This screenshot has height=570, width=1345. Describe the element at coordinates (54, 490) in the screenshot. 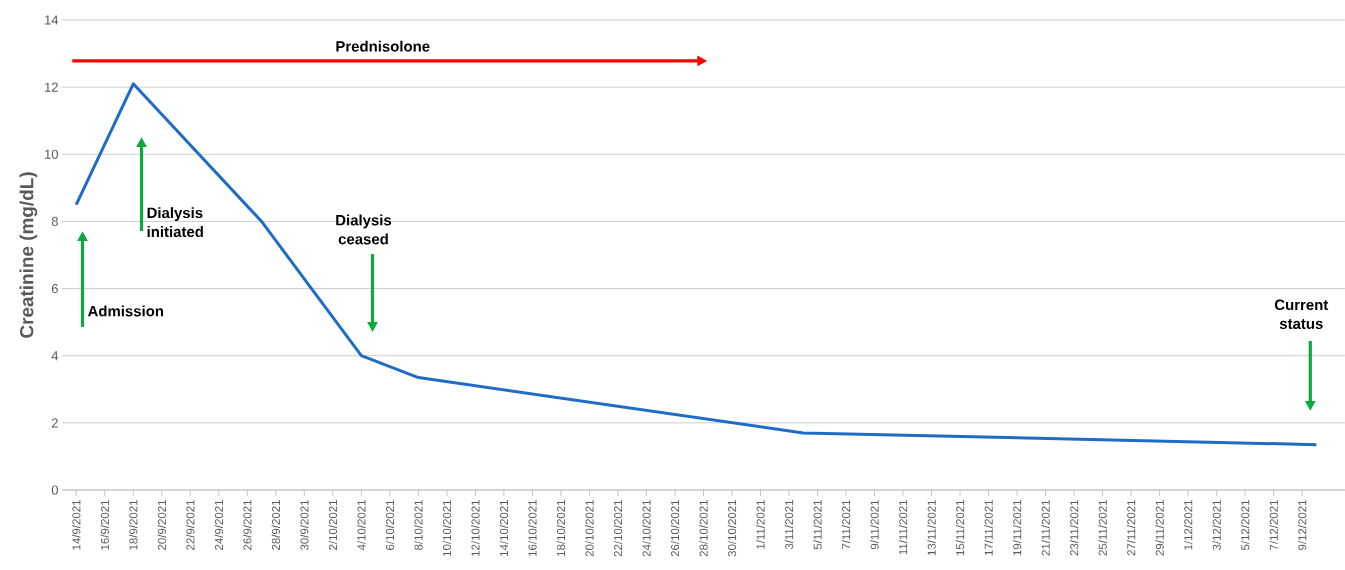

I see `y-tick-label: 0` at that location.